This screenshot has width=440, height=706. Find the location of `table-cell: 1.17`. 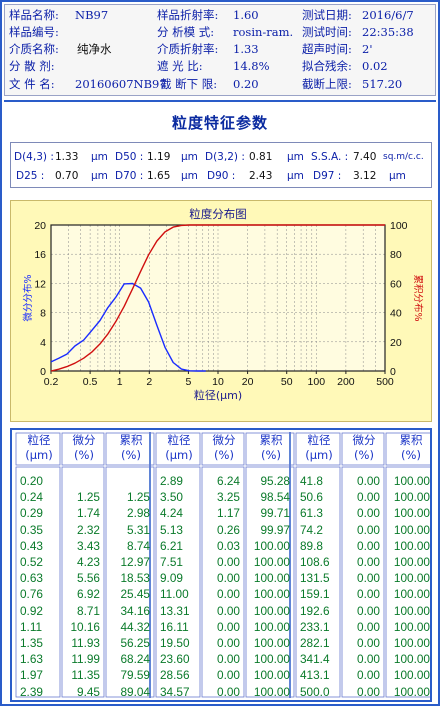

table-cell: 1.17 is located at coordinates (228, 513).